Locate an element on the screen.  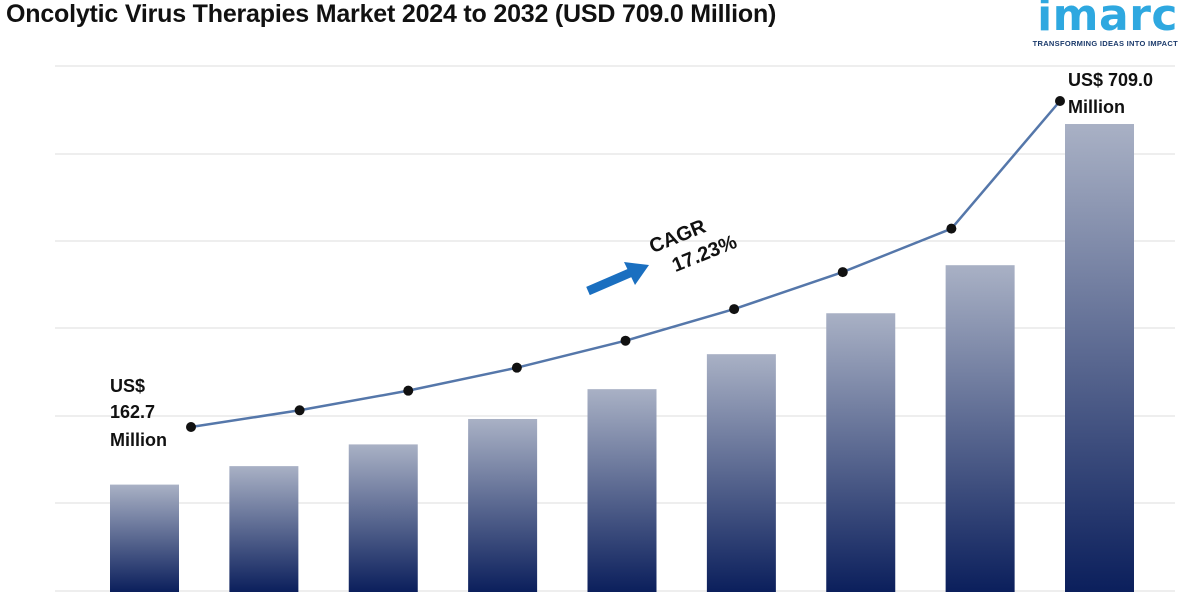
bar-2026 is located at coordinates (383, 518).